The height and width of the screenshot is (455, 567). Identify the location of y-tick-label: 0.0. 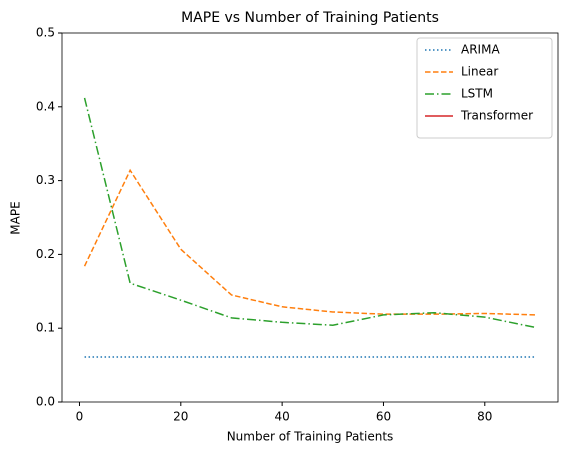
(45, 402).